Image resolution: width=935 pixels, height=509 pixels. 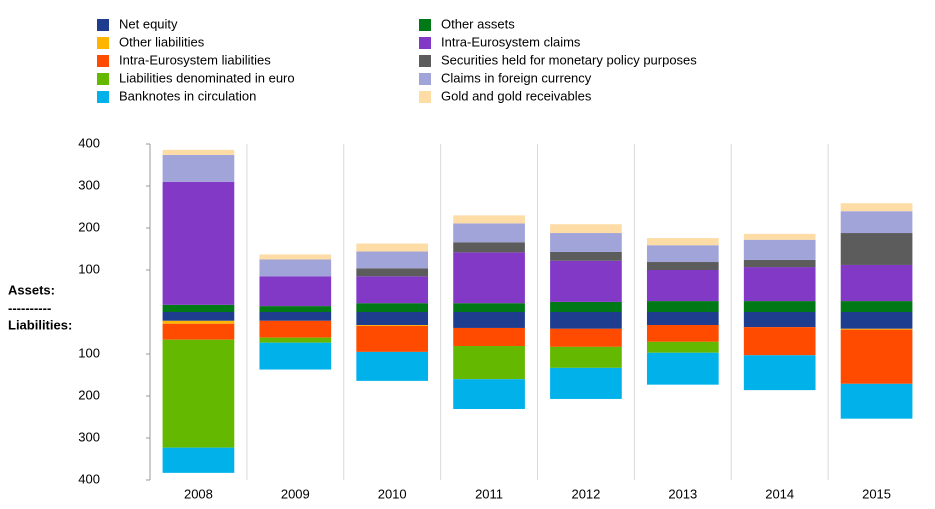 What do you see at coordinates (511, 41) in the screenshot?
I see `legend-label: Intra-Eurosystem claims` at bounding box center [511, 41].